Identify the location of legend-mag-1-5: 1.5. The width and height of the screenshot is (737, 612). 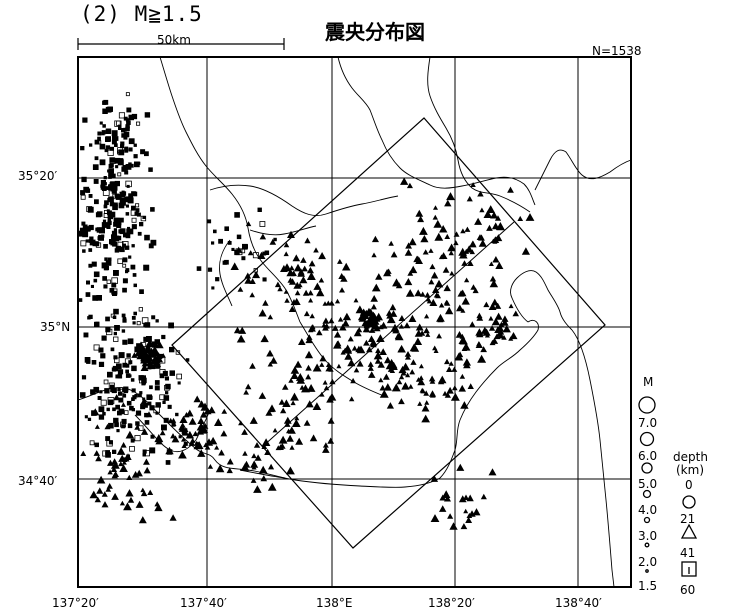
(648, 586).